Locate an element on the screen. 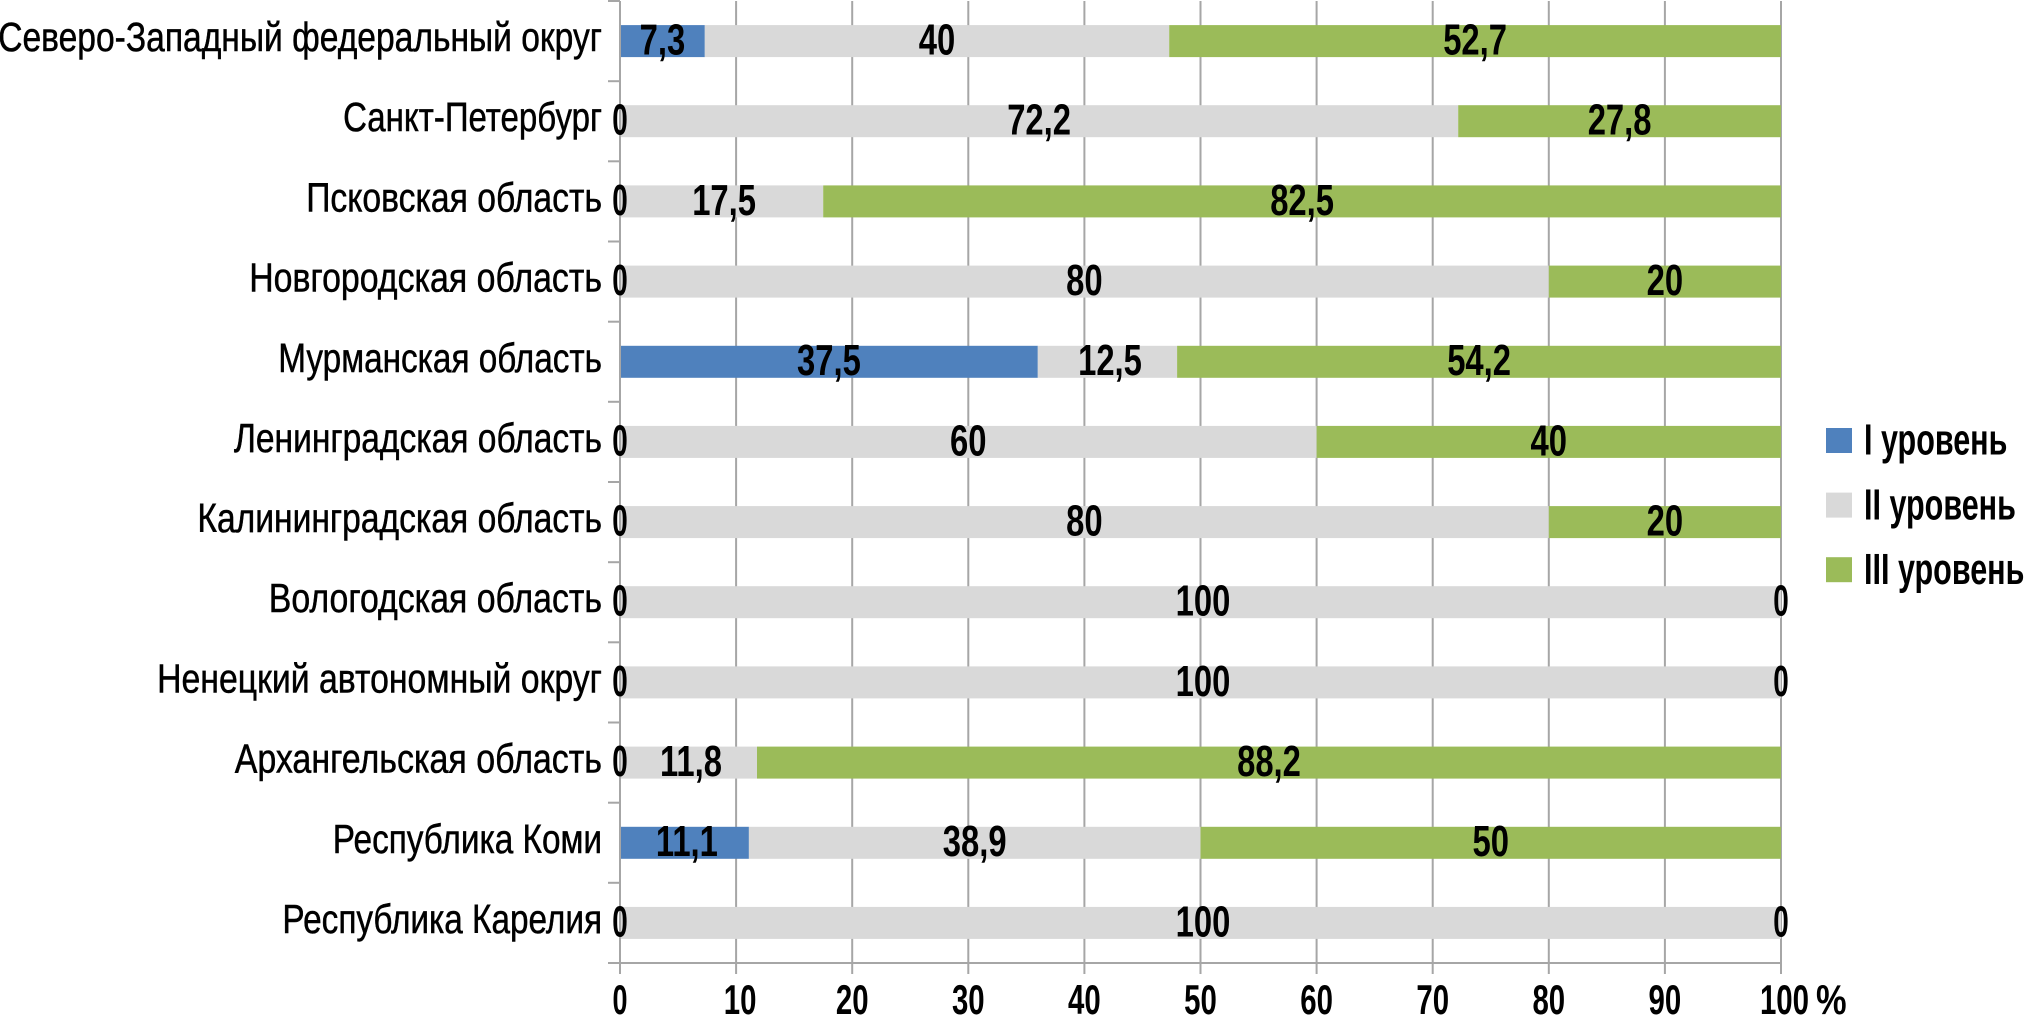  svg-text: 54,2 is located at coordinates (1479, 360).